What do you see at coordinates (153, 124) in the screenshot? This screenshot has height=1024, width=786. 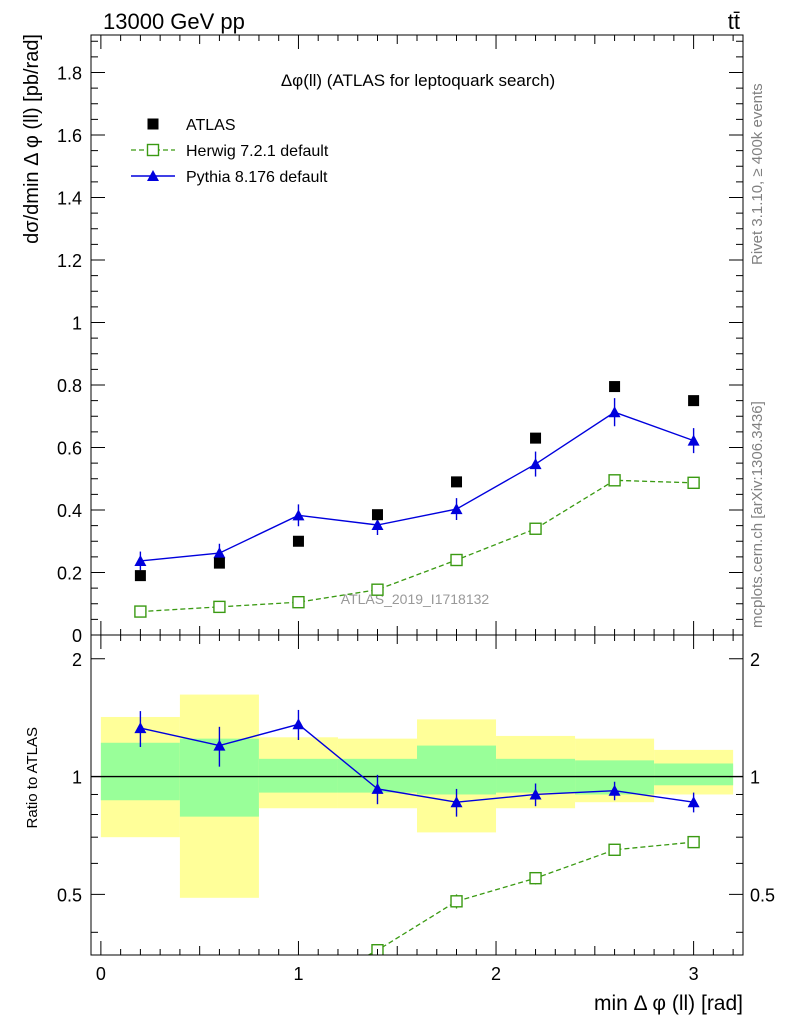 I see `legend-atlas-marker` at bounding box center [153, 124].